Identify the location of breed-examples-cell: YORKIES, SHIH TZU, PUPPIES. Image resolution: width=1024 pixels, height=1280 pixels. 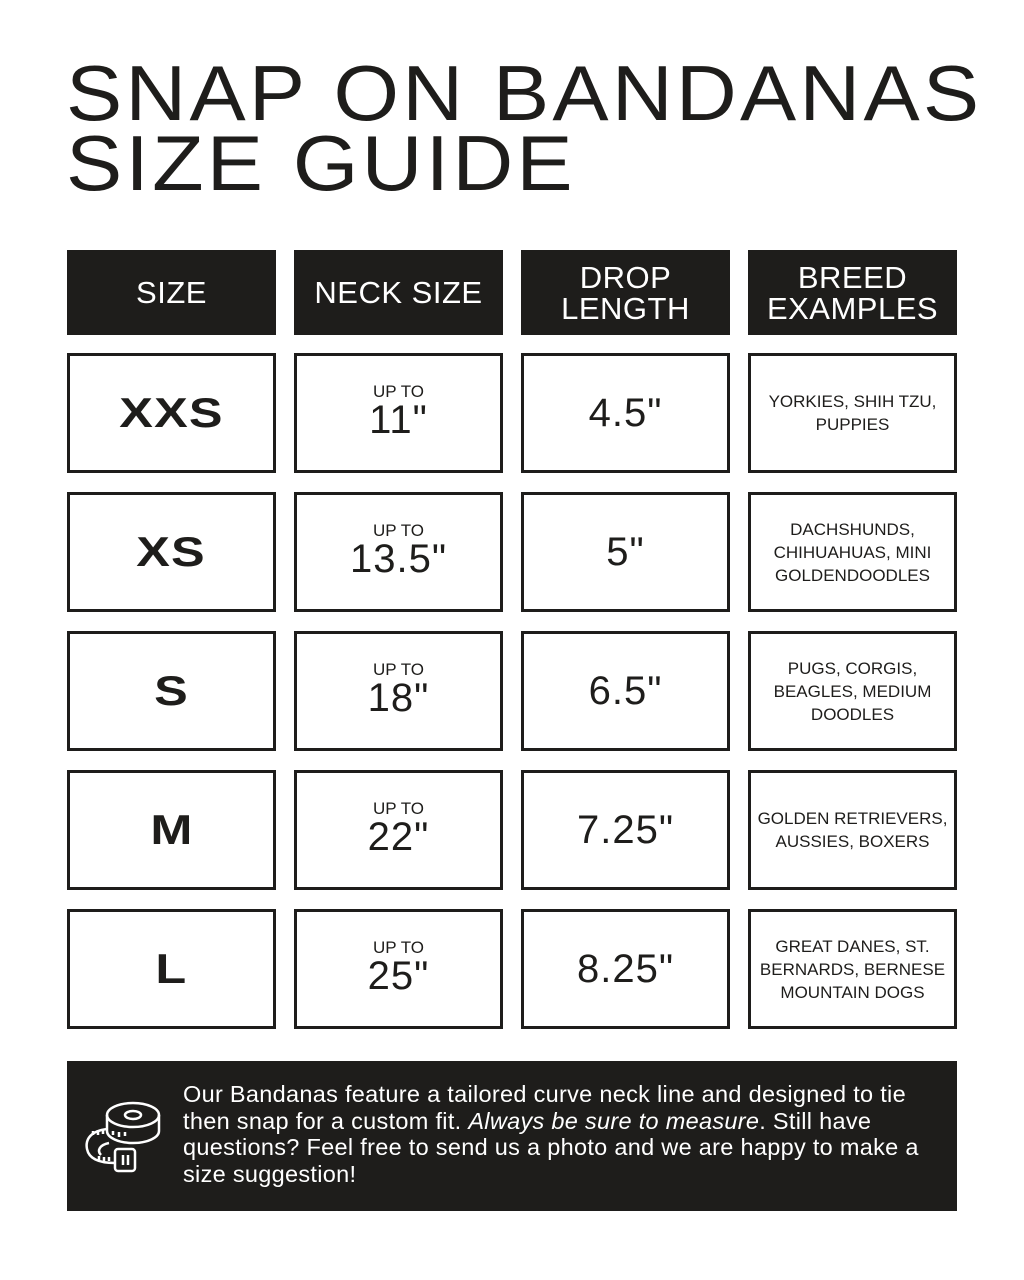
(852, 413).